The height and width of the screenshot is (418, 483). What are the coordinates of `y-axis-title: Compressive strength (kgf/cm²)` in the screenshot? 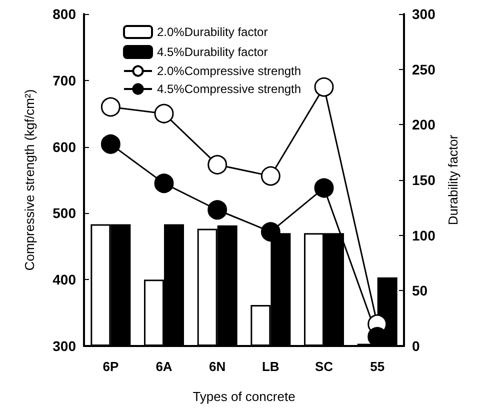 It's located at (29, 180).